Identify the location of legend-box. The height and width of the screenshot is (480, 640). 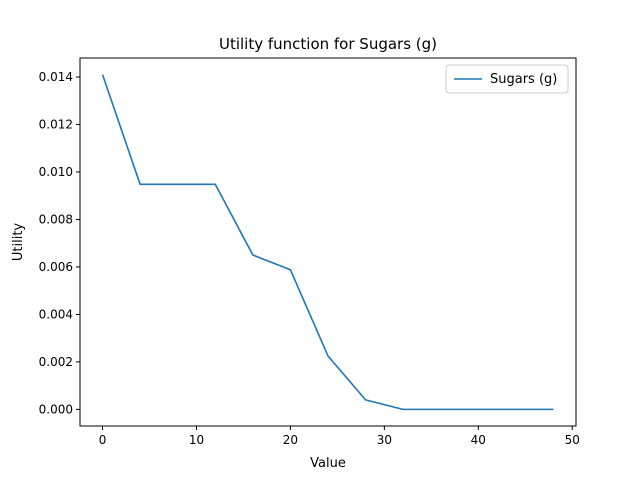
(507, 79).